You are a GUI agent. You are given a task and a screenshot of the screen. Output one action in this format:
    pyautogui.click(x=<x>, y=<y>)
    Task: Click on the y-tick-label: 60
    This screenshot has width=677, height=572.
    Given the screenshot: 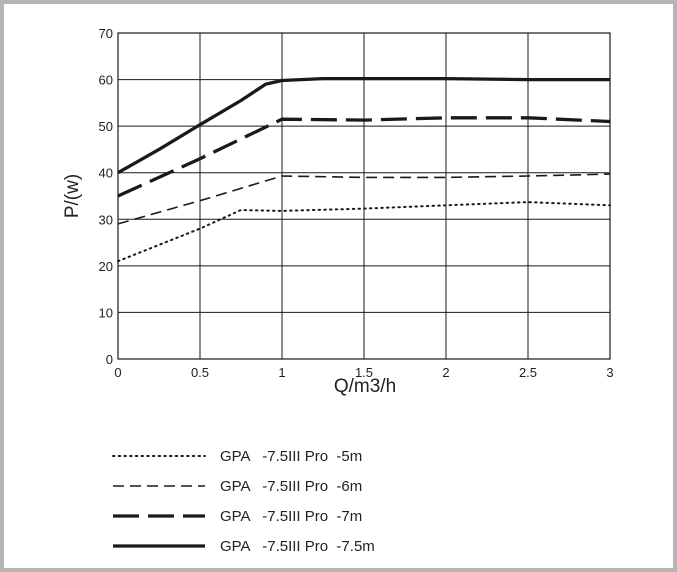 What is the action you would take?
    pyautogui.click(x=106, y=80)
    